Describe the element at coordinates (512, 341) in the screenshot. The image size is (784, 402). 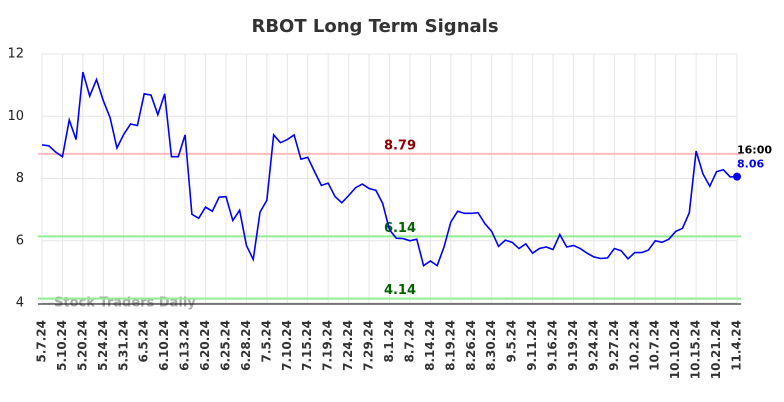
I see `x-tick-label: 9.5.24` at that location.